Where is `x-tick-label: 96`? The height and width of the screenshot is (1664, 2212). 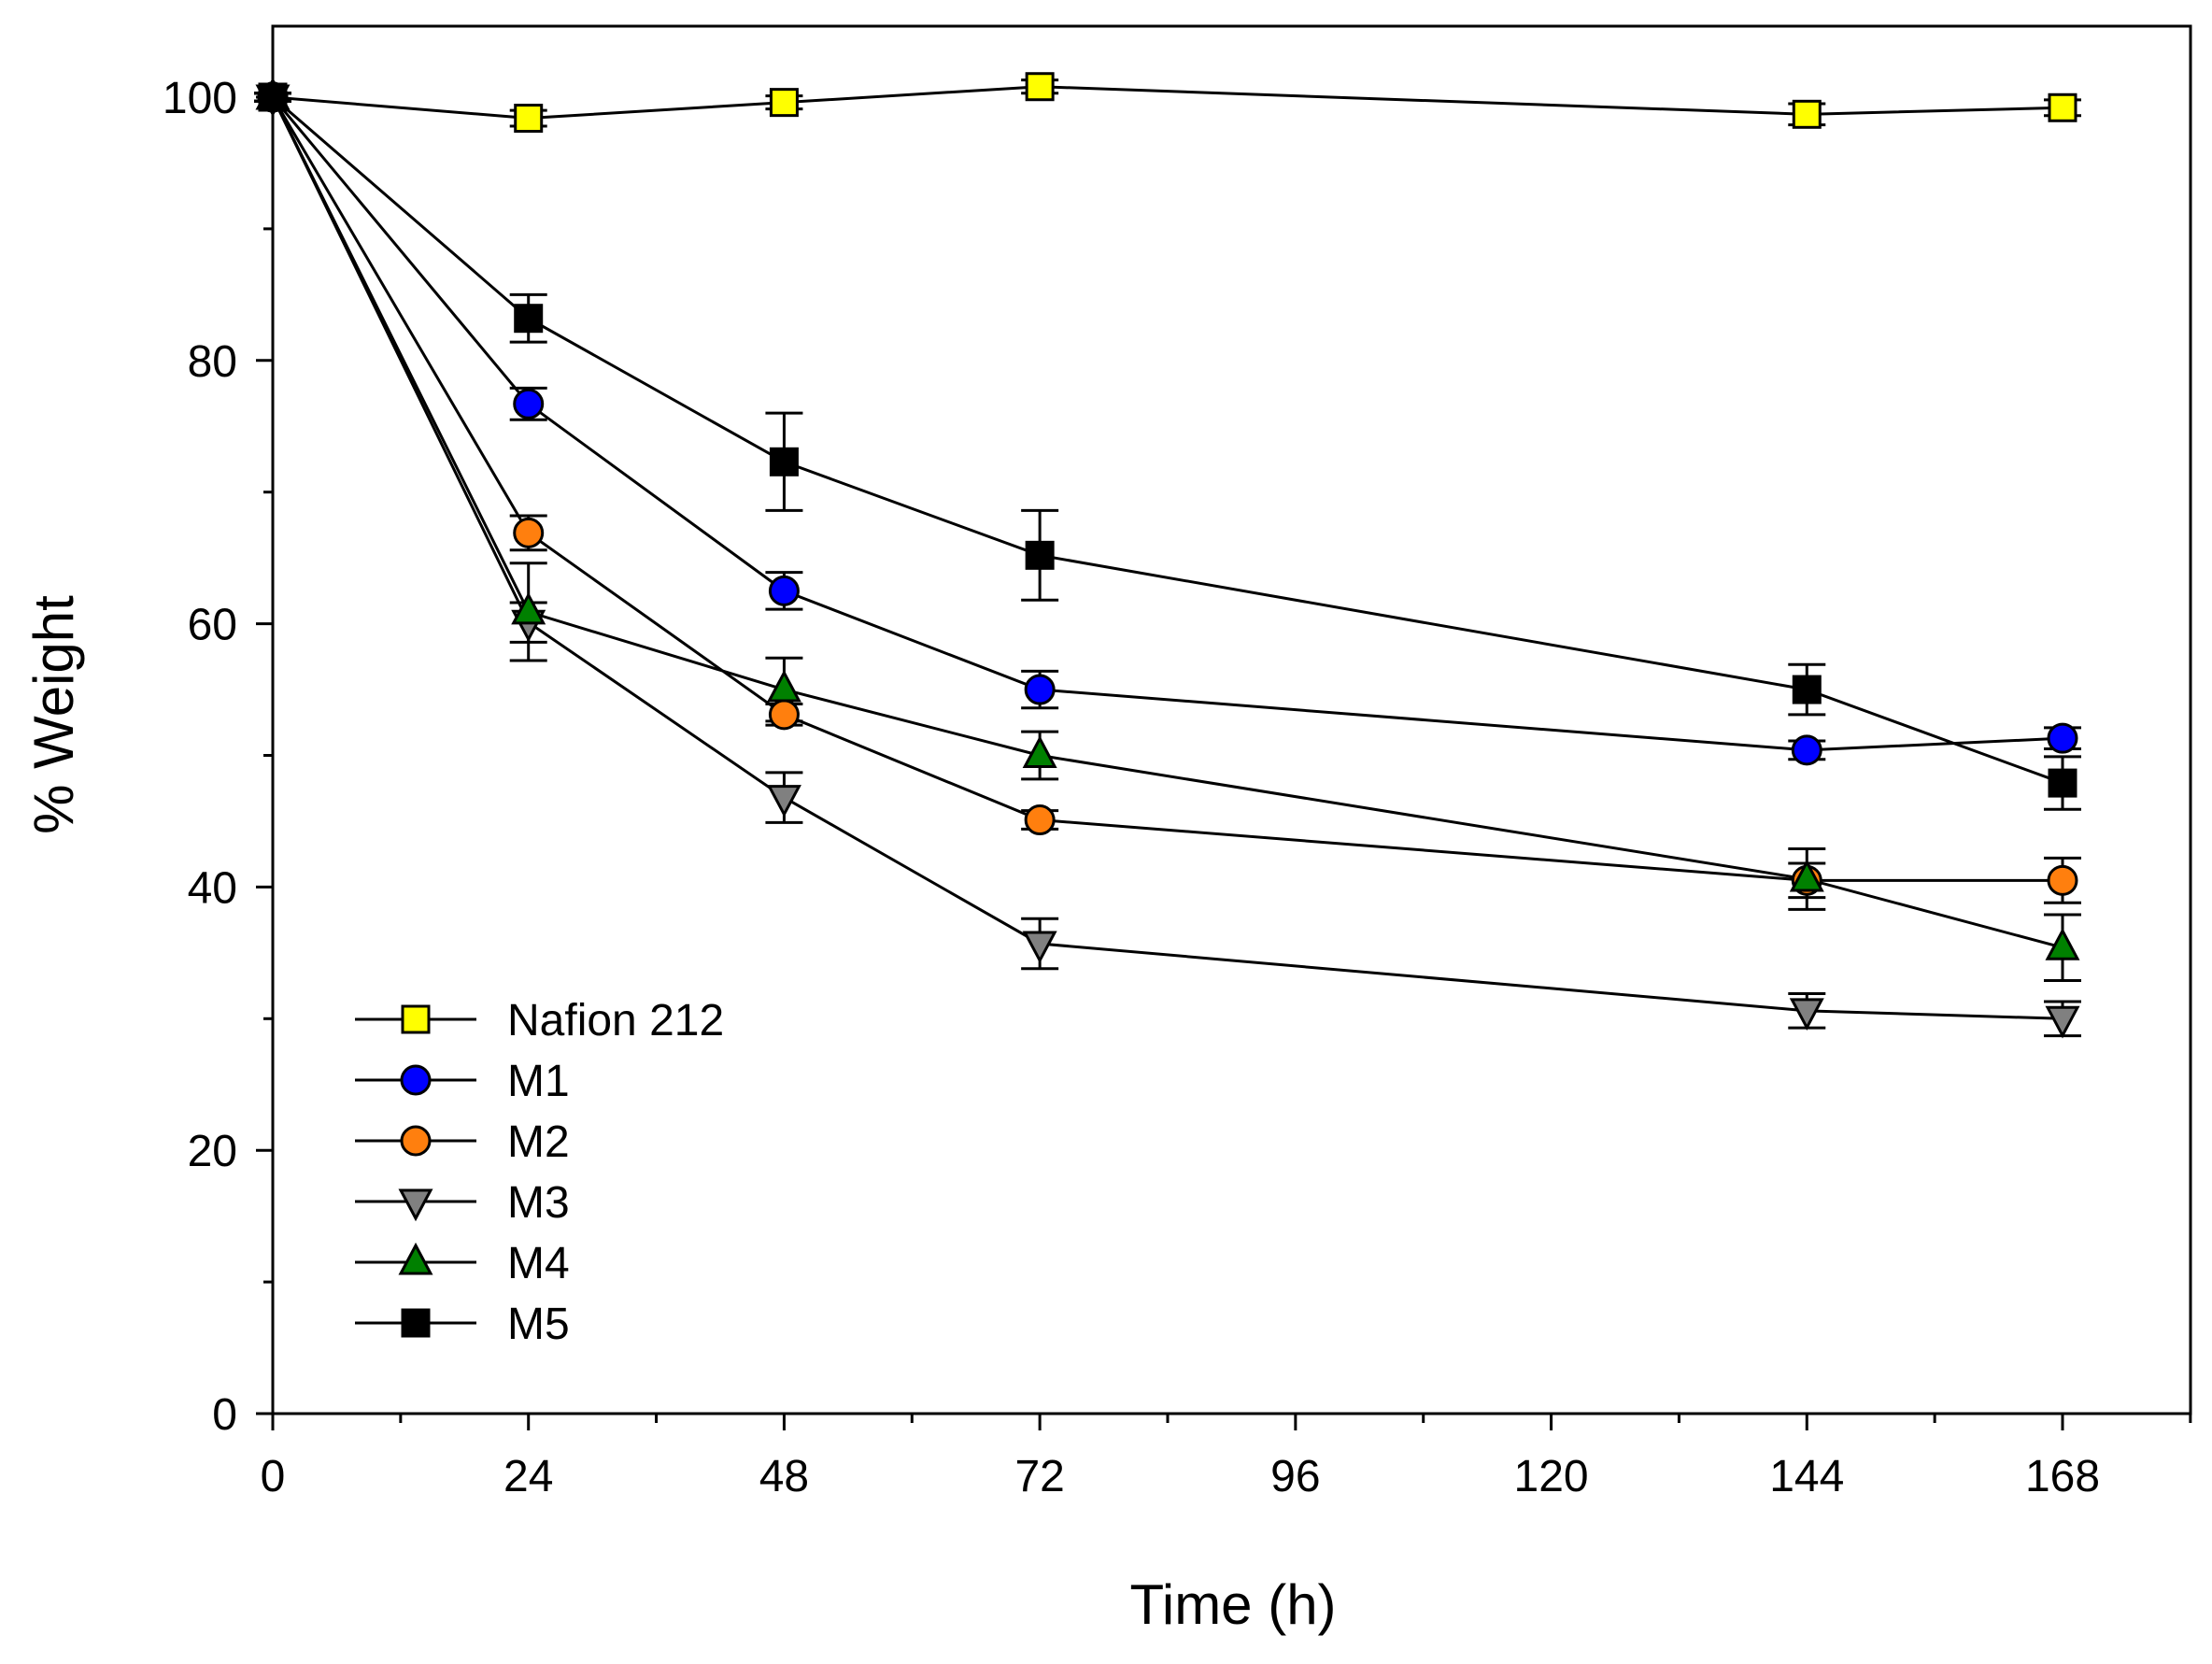 x-tick-label: 96 is located at coordinates (1295, 1476).